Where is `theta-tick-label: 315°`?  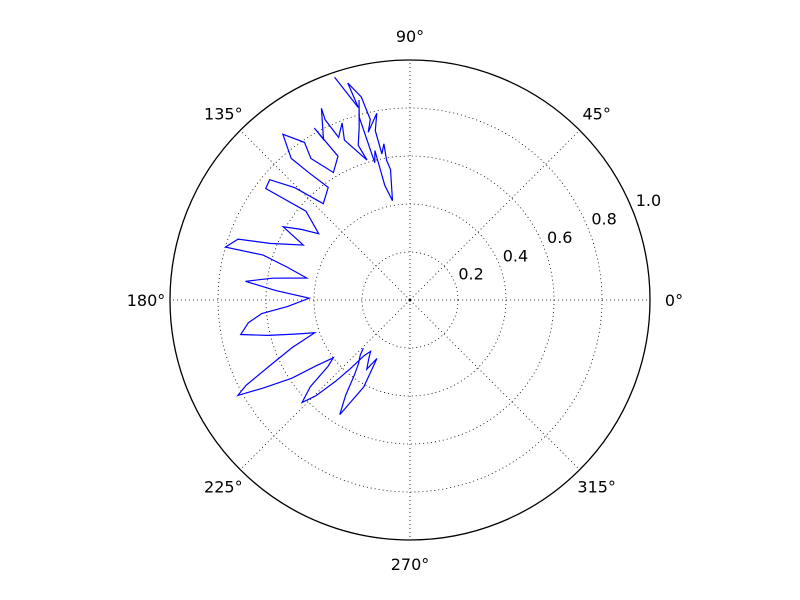 theta-tick-label: 315° is located at coordinates (596, 487).